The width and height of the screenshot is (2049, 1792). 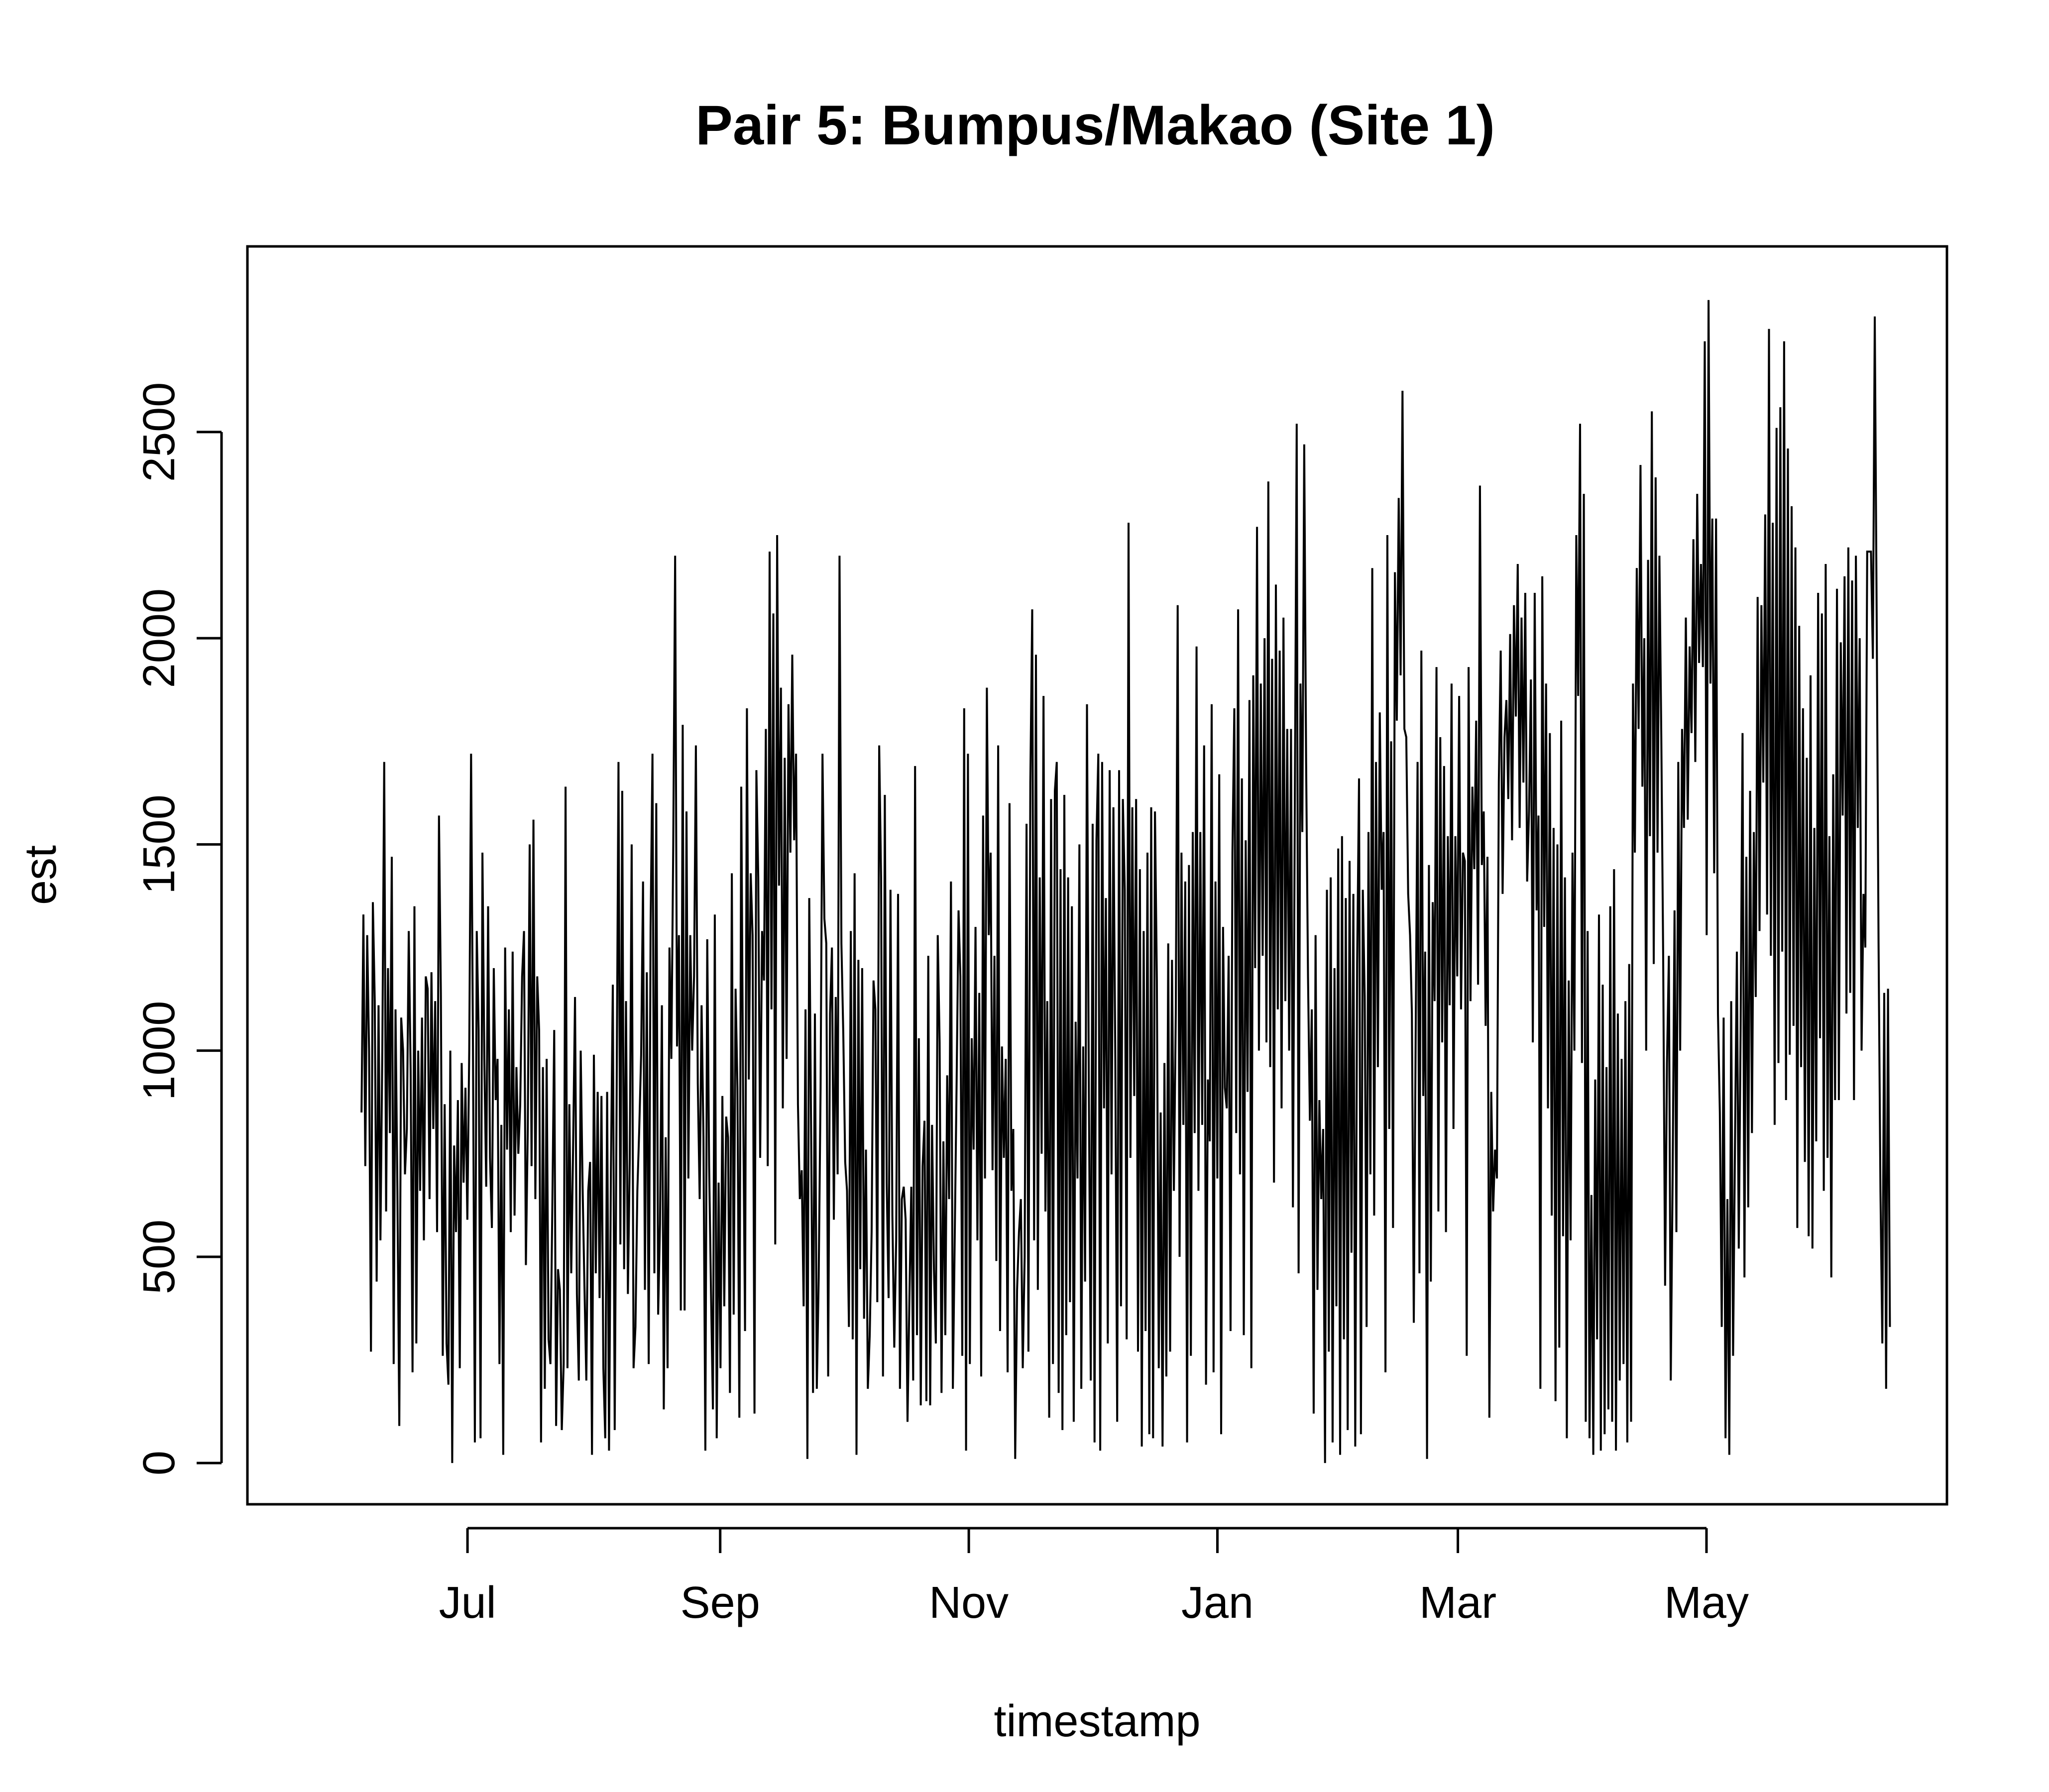 What do you see at coordinates (1706, 1603) in the screenshot?
I see `x-tick-label: May` at bounding box center [1706, 1603].